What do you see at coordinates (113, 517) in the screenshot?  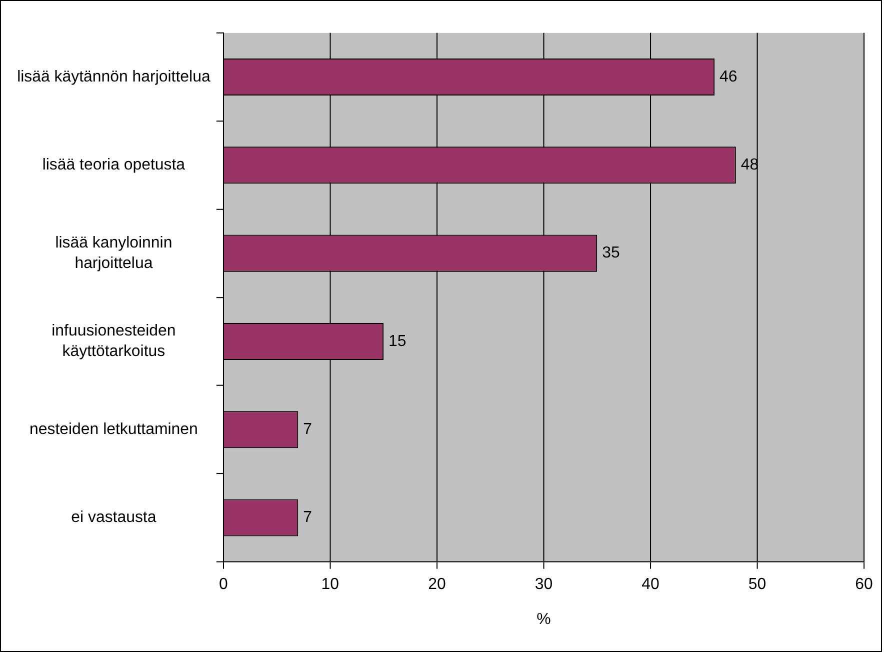 I see `y-tick-label: ei vastausta` at bounding box center [113, 517].